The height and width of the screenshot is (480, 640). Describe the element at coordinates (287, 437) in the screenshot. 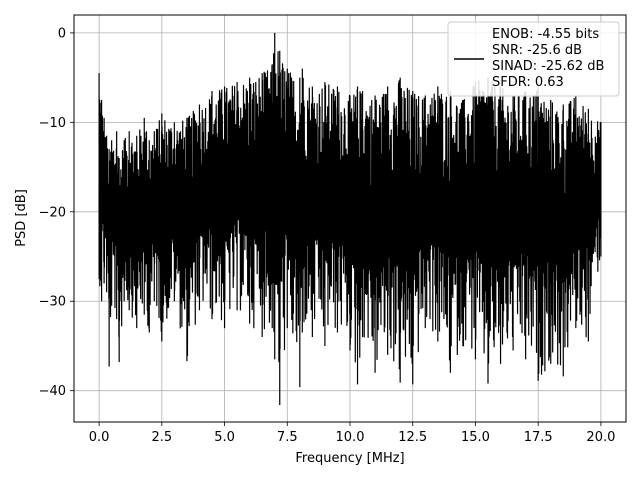

I see `x-tick-label: 7.5` at that location.